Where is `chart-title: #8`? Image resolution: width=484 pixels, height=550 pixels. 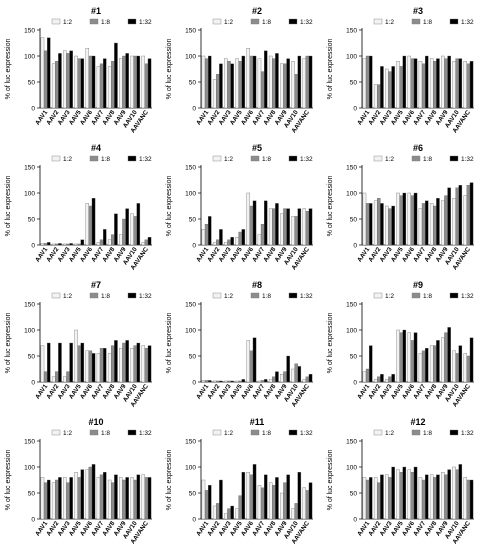 chart-title: #8 is located at coordinates (257, 285).